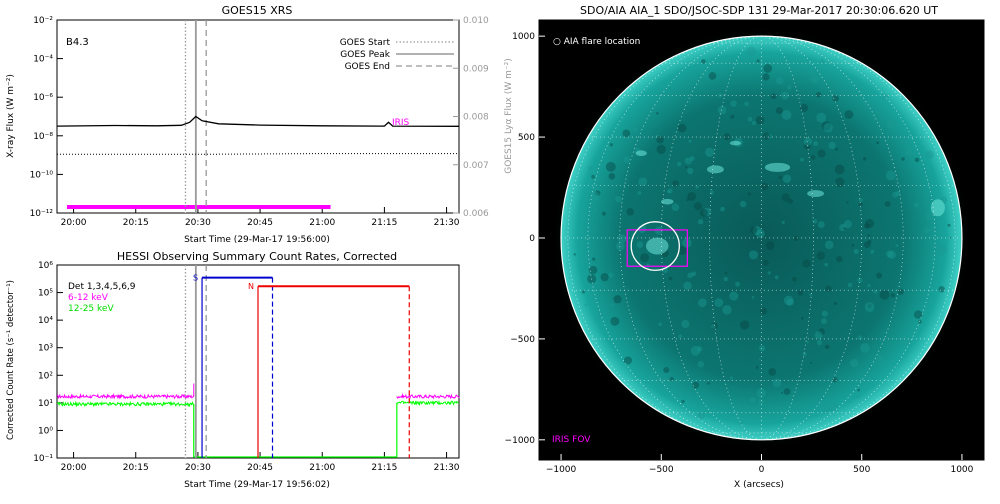  Describe the element at coordinates (322, 223) in the screenshot. I see `goes-x-tick-label: 21:00` at that location.